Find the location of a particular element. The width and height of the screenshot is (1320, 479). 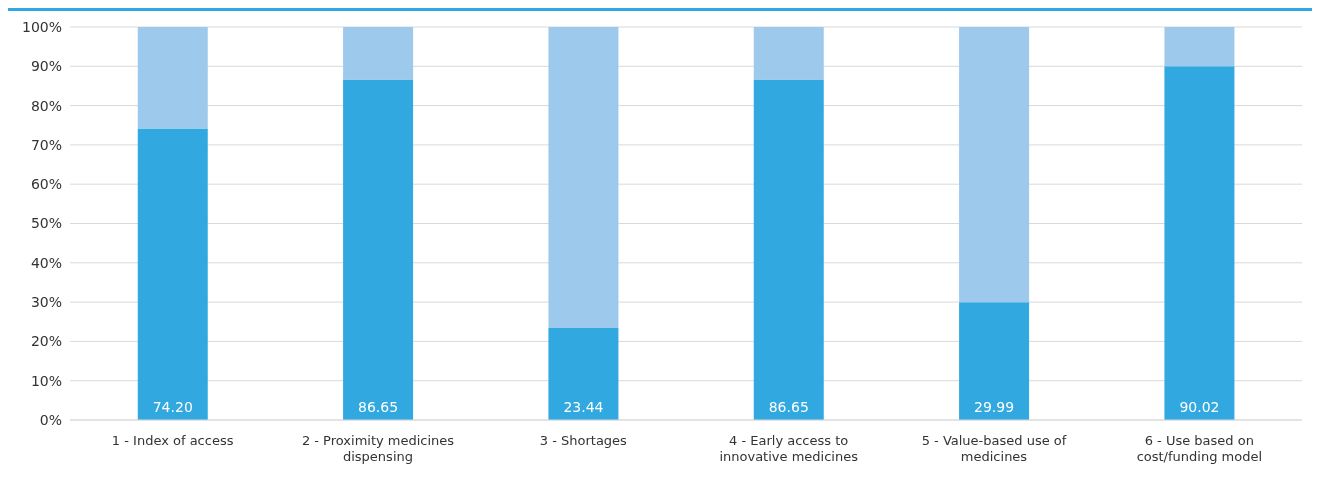

y-tick-label: 50% is located at coordinates (46, 223).